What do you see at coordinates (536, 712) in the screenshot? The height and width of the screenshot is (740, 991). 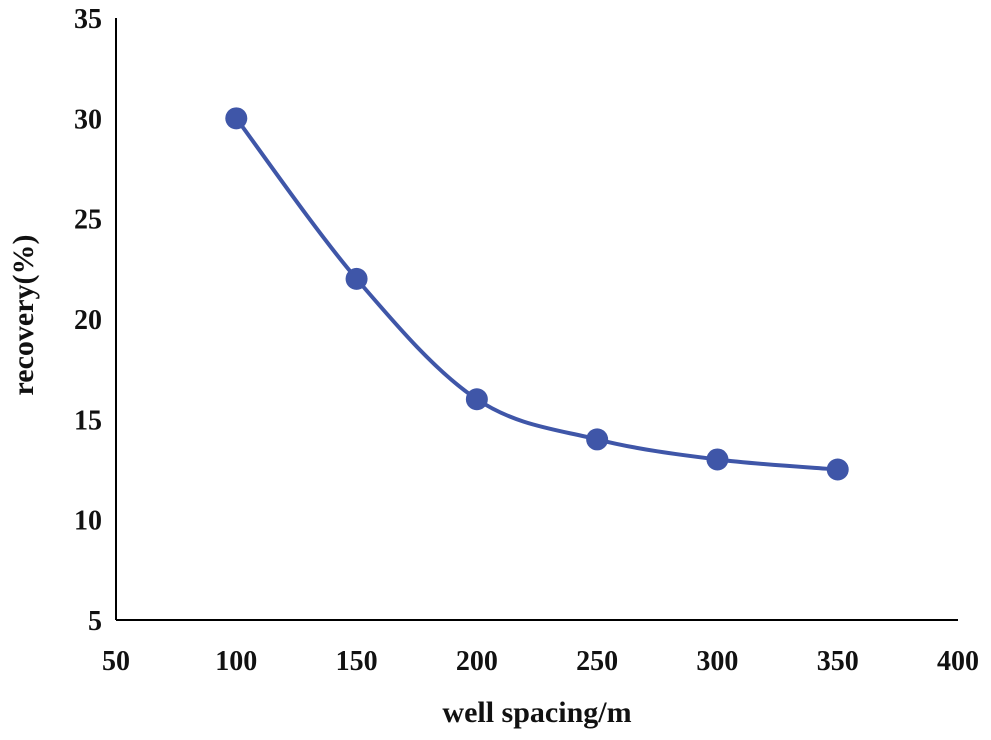 I see `x-axis-title: well spacing/m` at bounding box center [536, 712].